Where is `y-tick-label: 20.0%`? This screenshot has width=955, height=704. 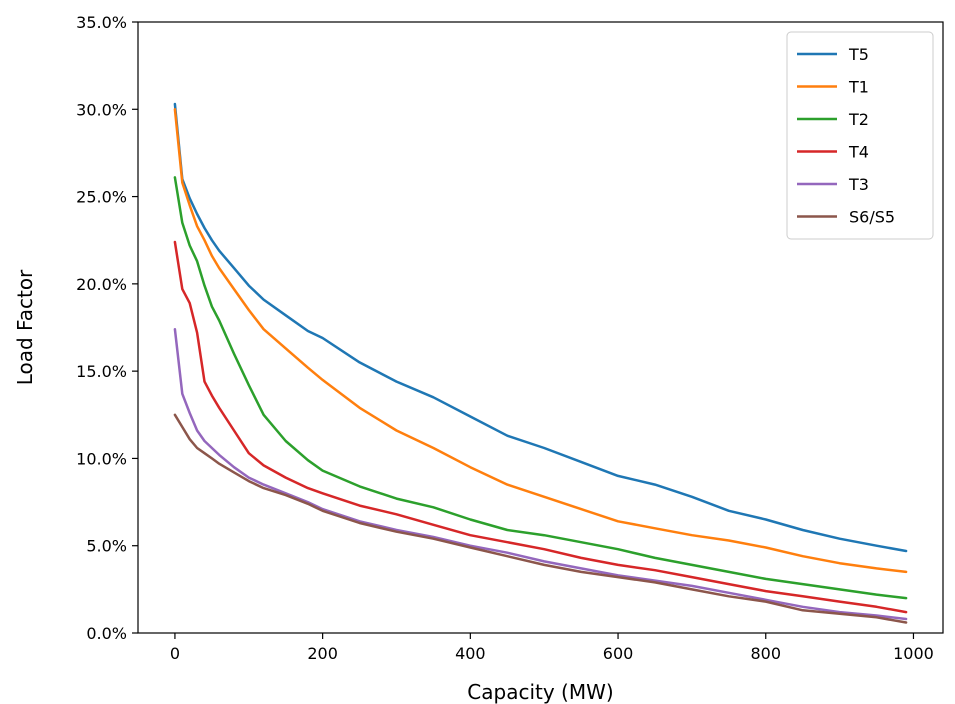
y-tick-label: 20.0% is located at coordinates (101, 284).